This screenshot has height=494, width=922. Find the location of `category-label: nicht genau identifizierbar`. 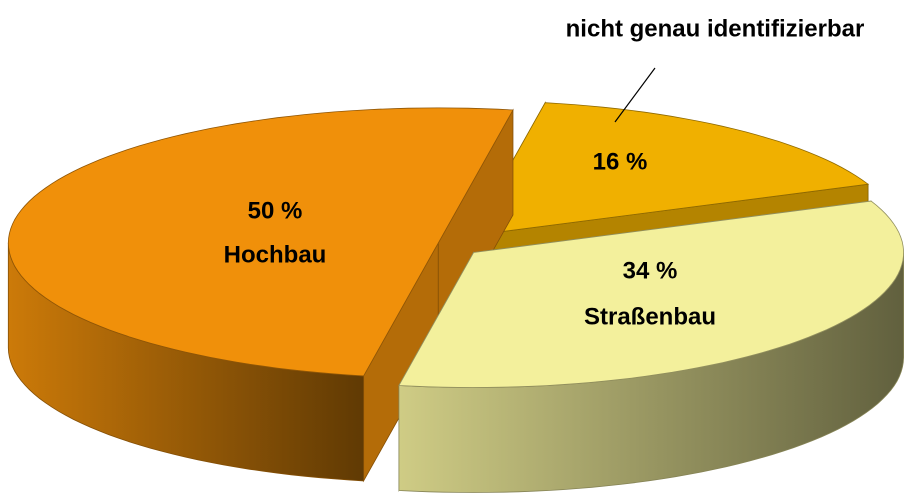

category-label: nicht genau identifizierbar is located at coordinates (715, 28).